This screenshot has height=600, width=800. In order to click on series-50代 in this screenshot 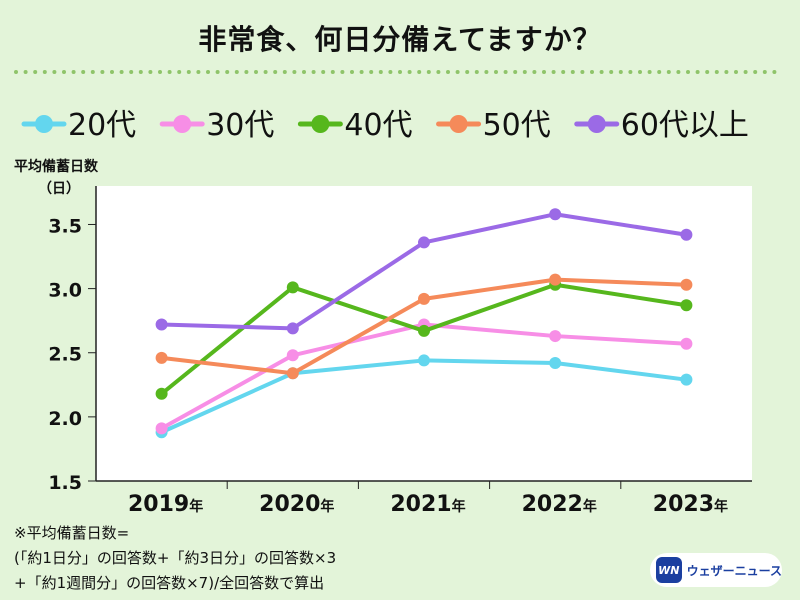, I will do `click(424, 326)`.